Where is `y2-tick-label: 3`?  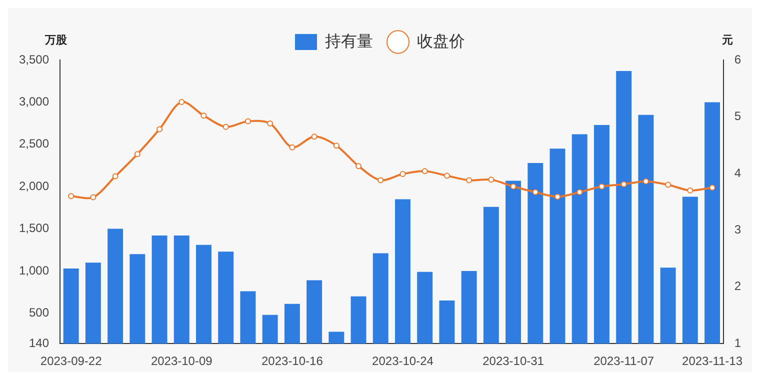
y2-tick-label: 3 is located at coordinates (738, 229).